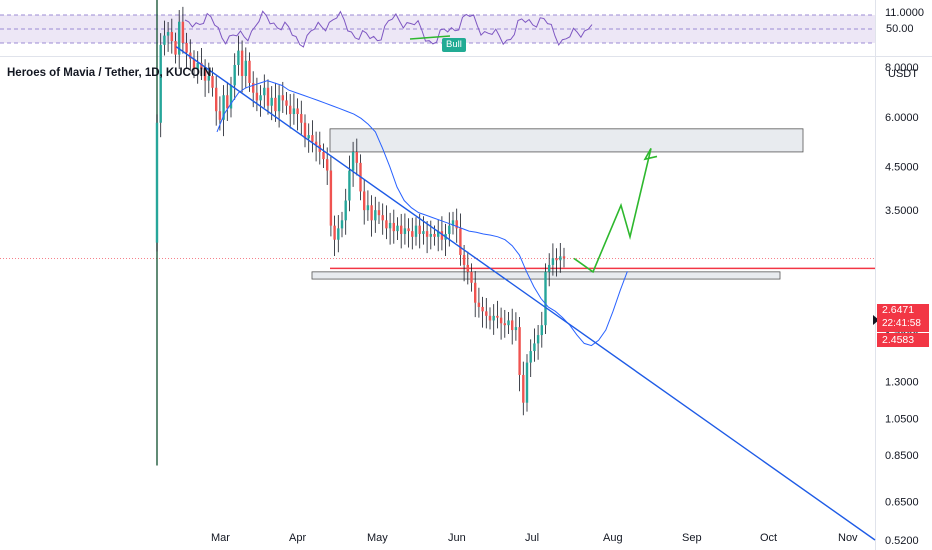 This screenshot has width=932, height=550. Describe the element at coordinates (904, 13) in the screenshot. I see `price-axis-tick: 11.0000` at that location.